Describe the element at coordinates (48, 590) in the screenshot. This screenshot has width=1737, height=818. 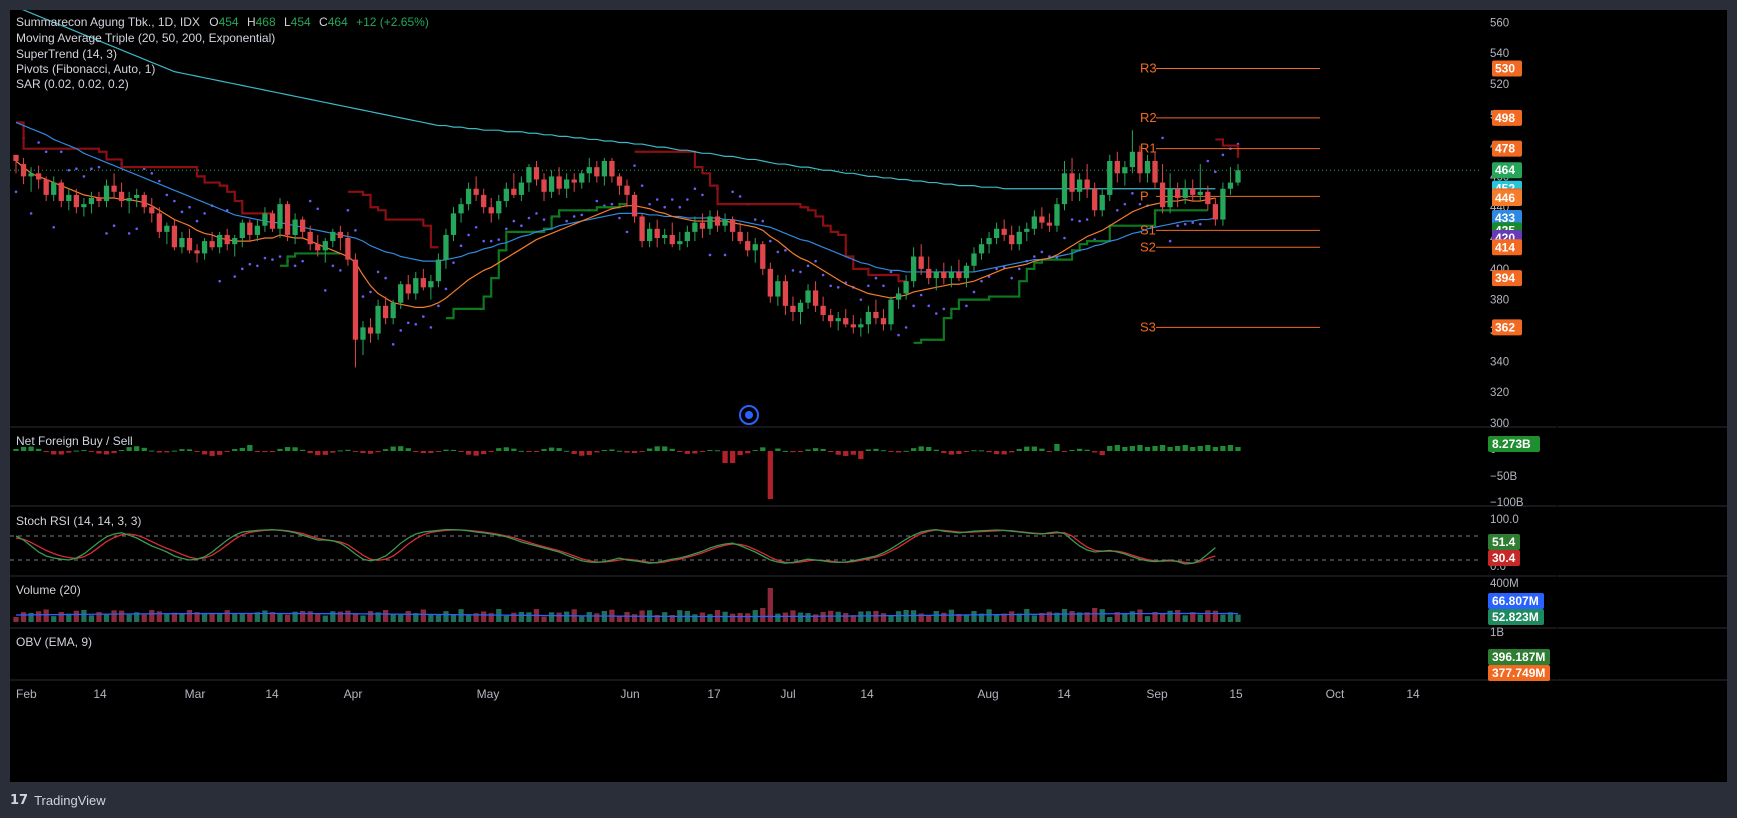
I see `pane-volume-title: Volume (20)` at that location.